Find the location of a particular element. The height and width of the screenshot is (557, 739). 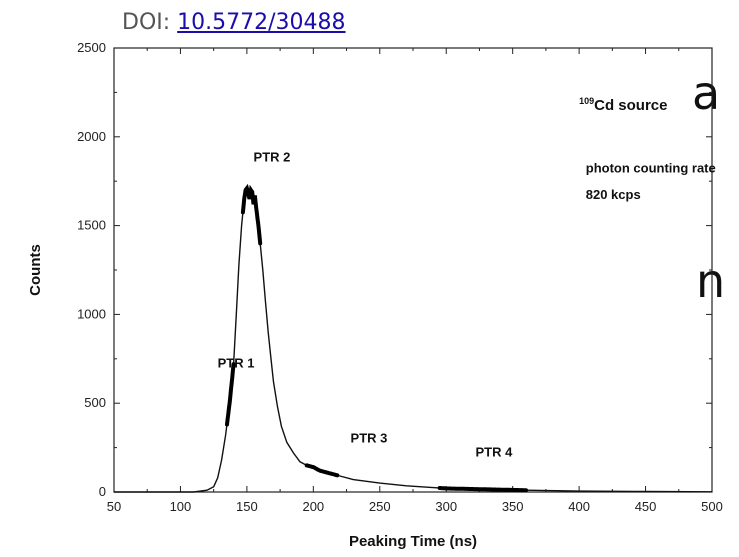

y-tick-label: 2000 is located at coordinates (91, 136).